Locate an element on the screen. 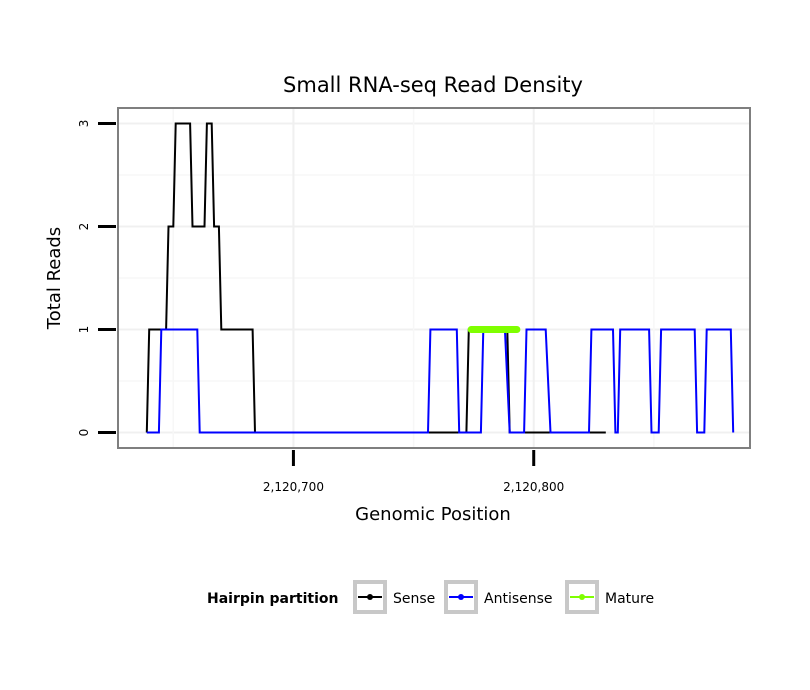  series-line-antisense is located at coordinates (440, 381).